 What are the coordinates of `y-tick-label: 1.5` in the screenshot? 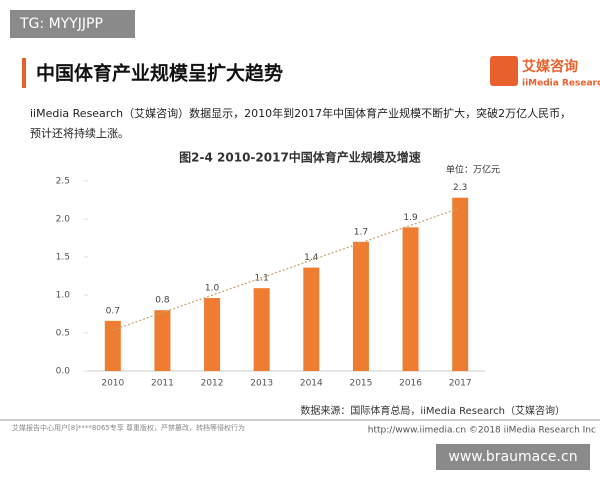 It's located at (63, 258).